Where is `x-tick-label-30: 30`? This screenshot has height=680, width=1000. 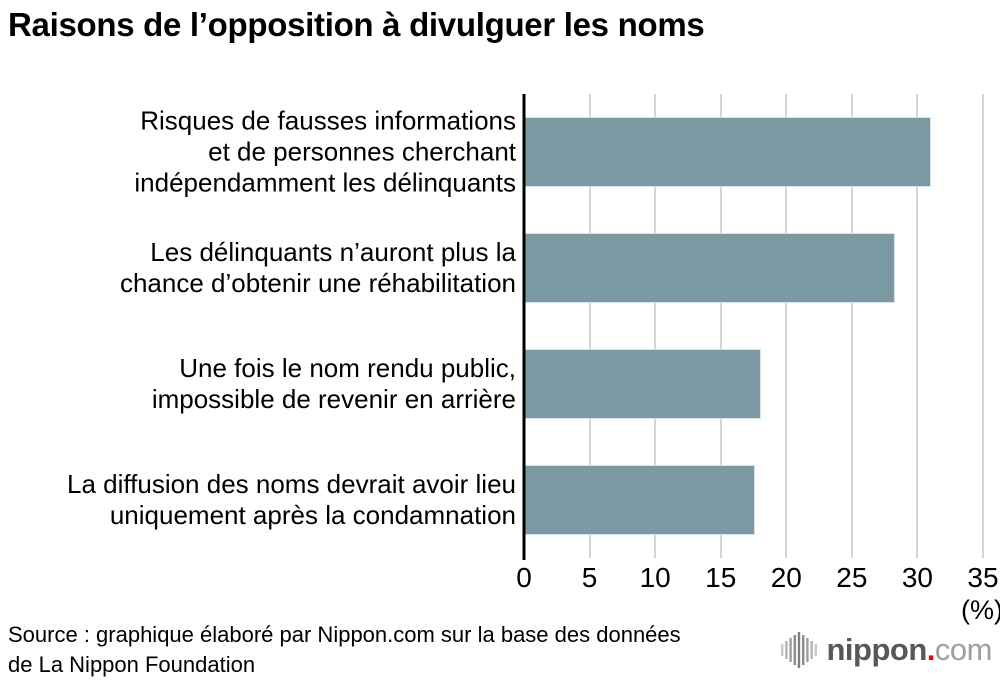
x-tick-label-30: 30 is located at coordinates (917, 577).